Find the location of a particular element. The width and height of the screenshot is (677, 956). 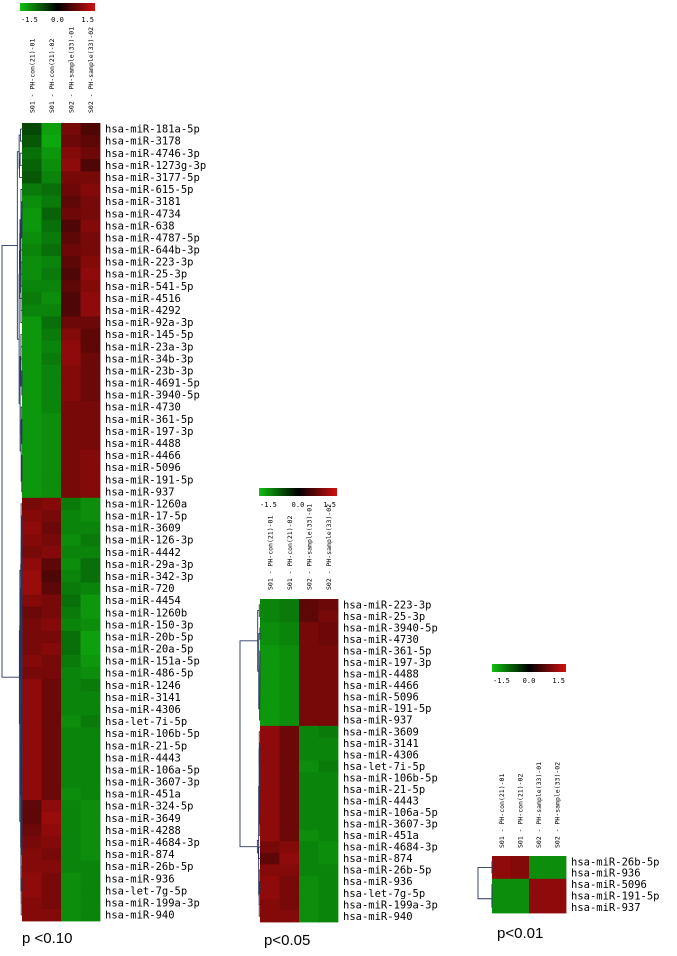

heatmap-1-row-label: hsa-let-7g-5p is located at coordinates (146, 891).